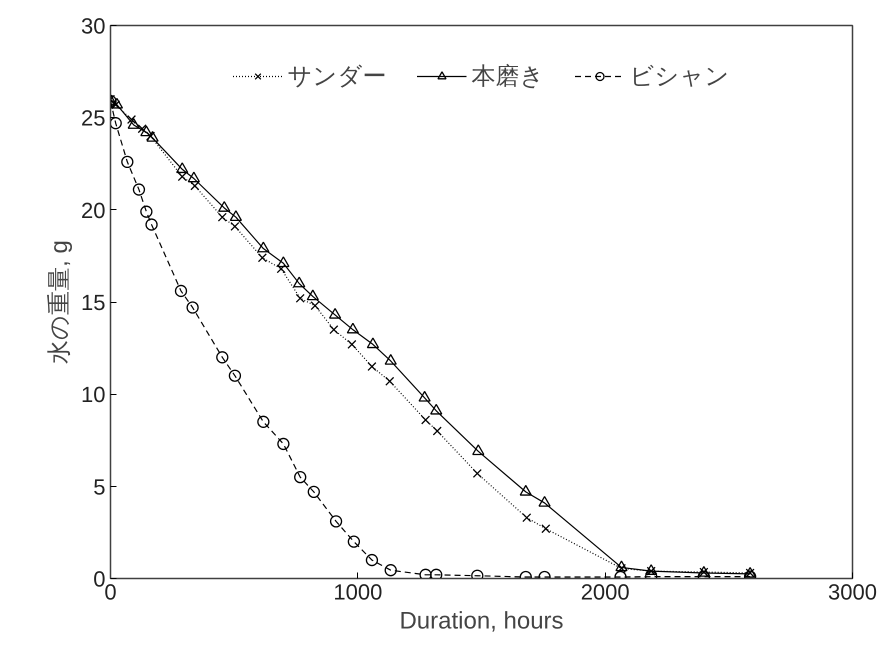 This screenshot has height=663, width=896. Describe the element at coordinates (508, 77) in the screenshot. I see `legend-label: 本磨き` at that location.